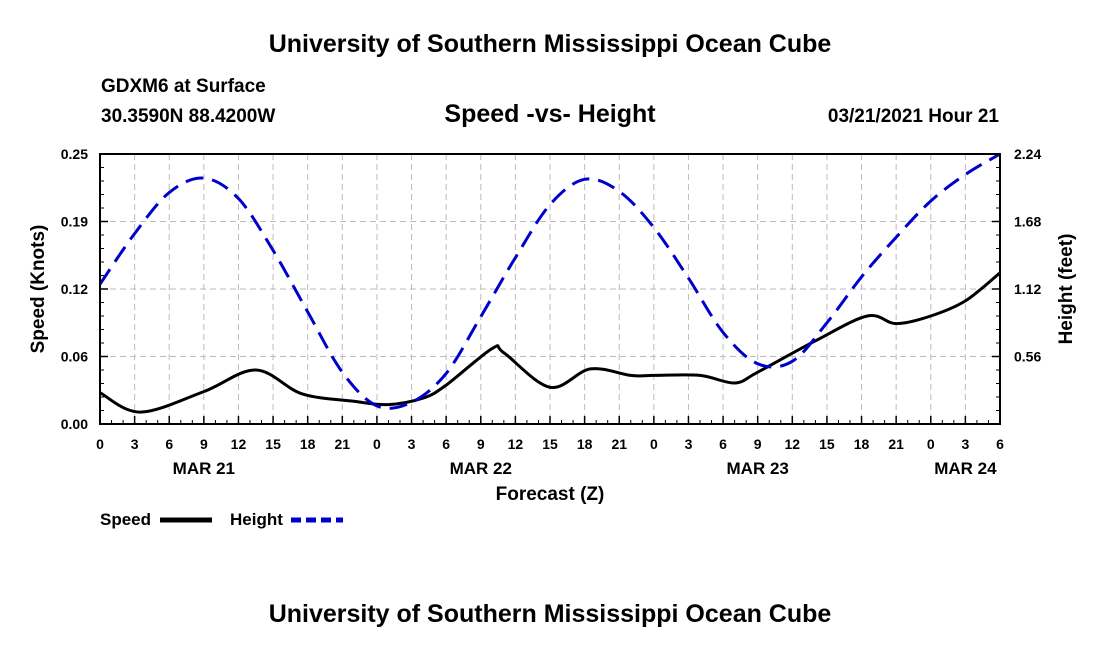 This screenshot has height=650, width=1100. Describe the element at coordinates (74, 357) in the screenshot. I see `y-tick-label: 0.06` at that location.